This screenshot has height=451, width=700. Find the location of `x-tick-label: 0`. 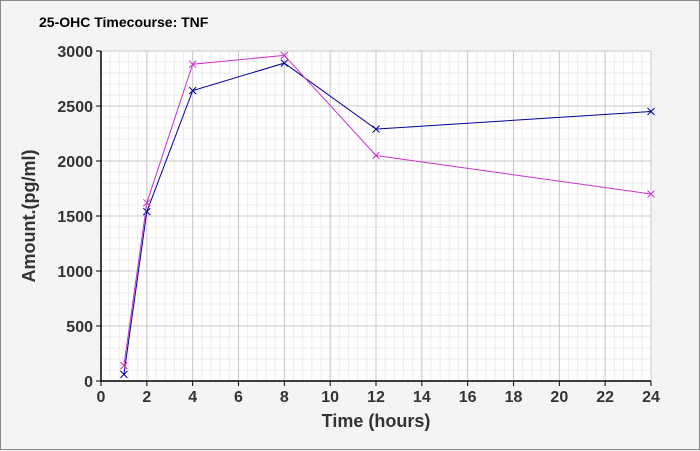

x-tick-label: 0 is located at coordinates (101, 397).